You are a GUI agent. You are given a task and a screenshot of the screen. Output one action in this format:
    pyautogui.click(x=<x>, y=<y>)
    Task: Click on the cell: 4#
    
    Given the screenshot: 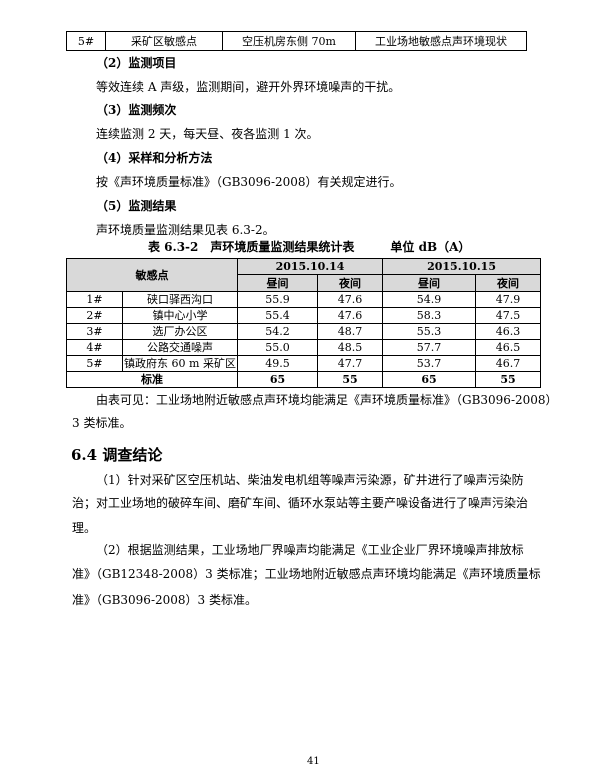 What is the action you would take?
    pyautogui.click(x=94, y=347)
    